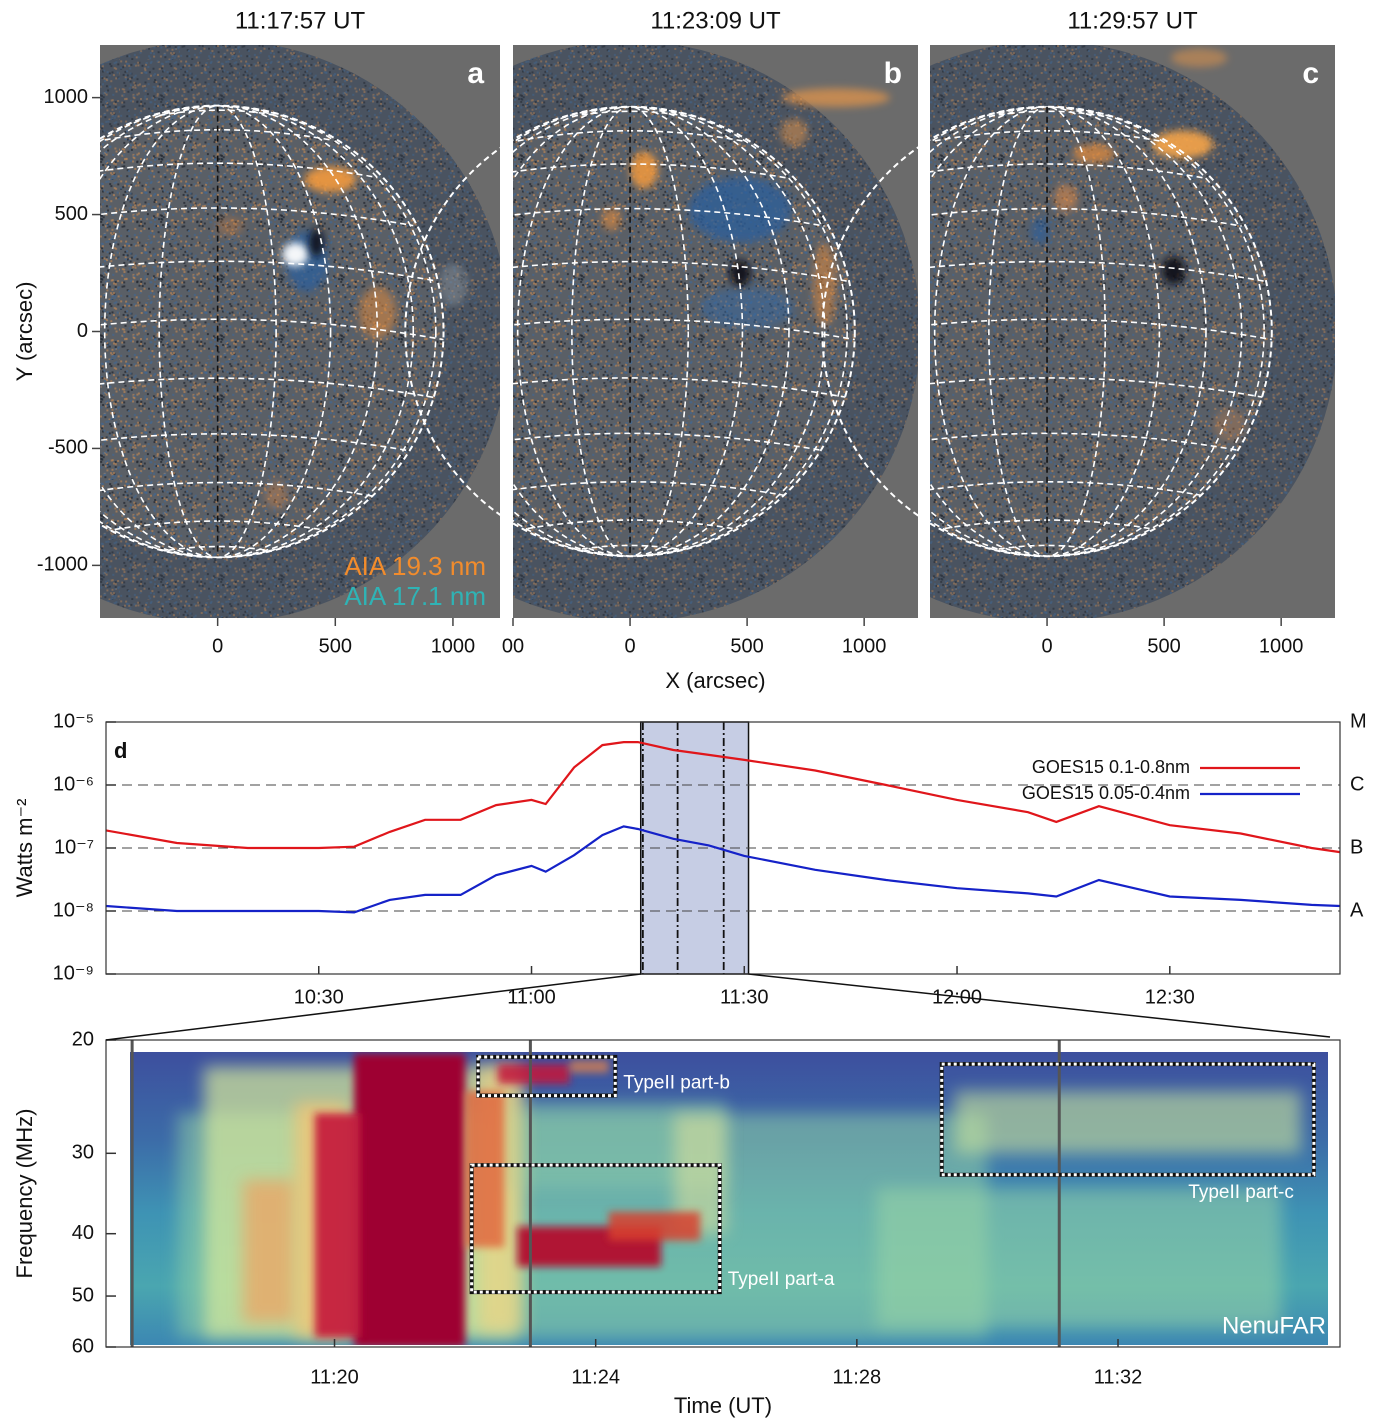  Describe the element at coordinates (1106, 793) in the screenshot. I see `legend-label: GOES15 0.05-0.4nm` at that location.